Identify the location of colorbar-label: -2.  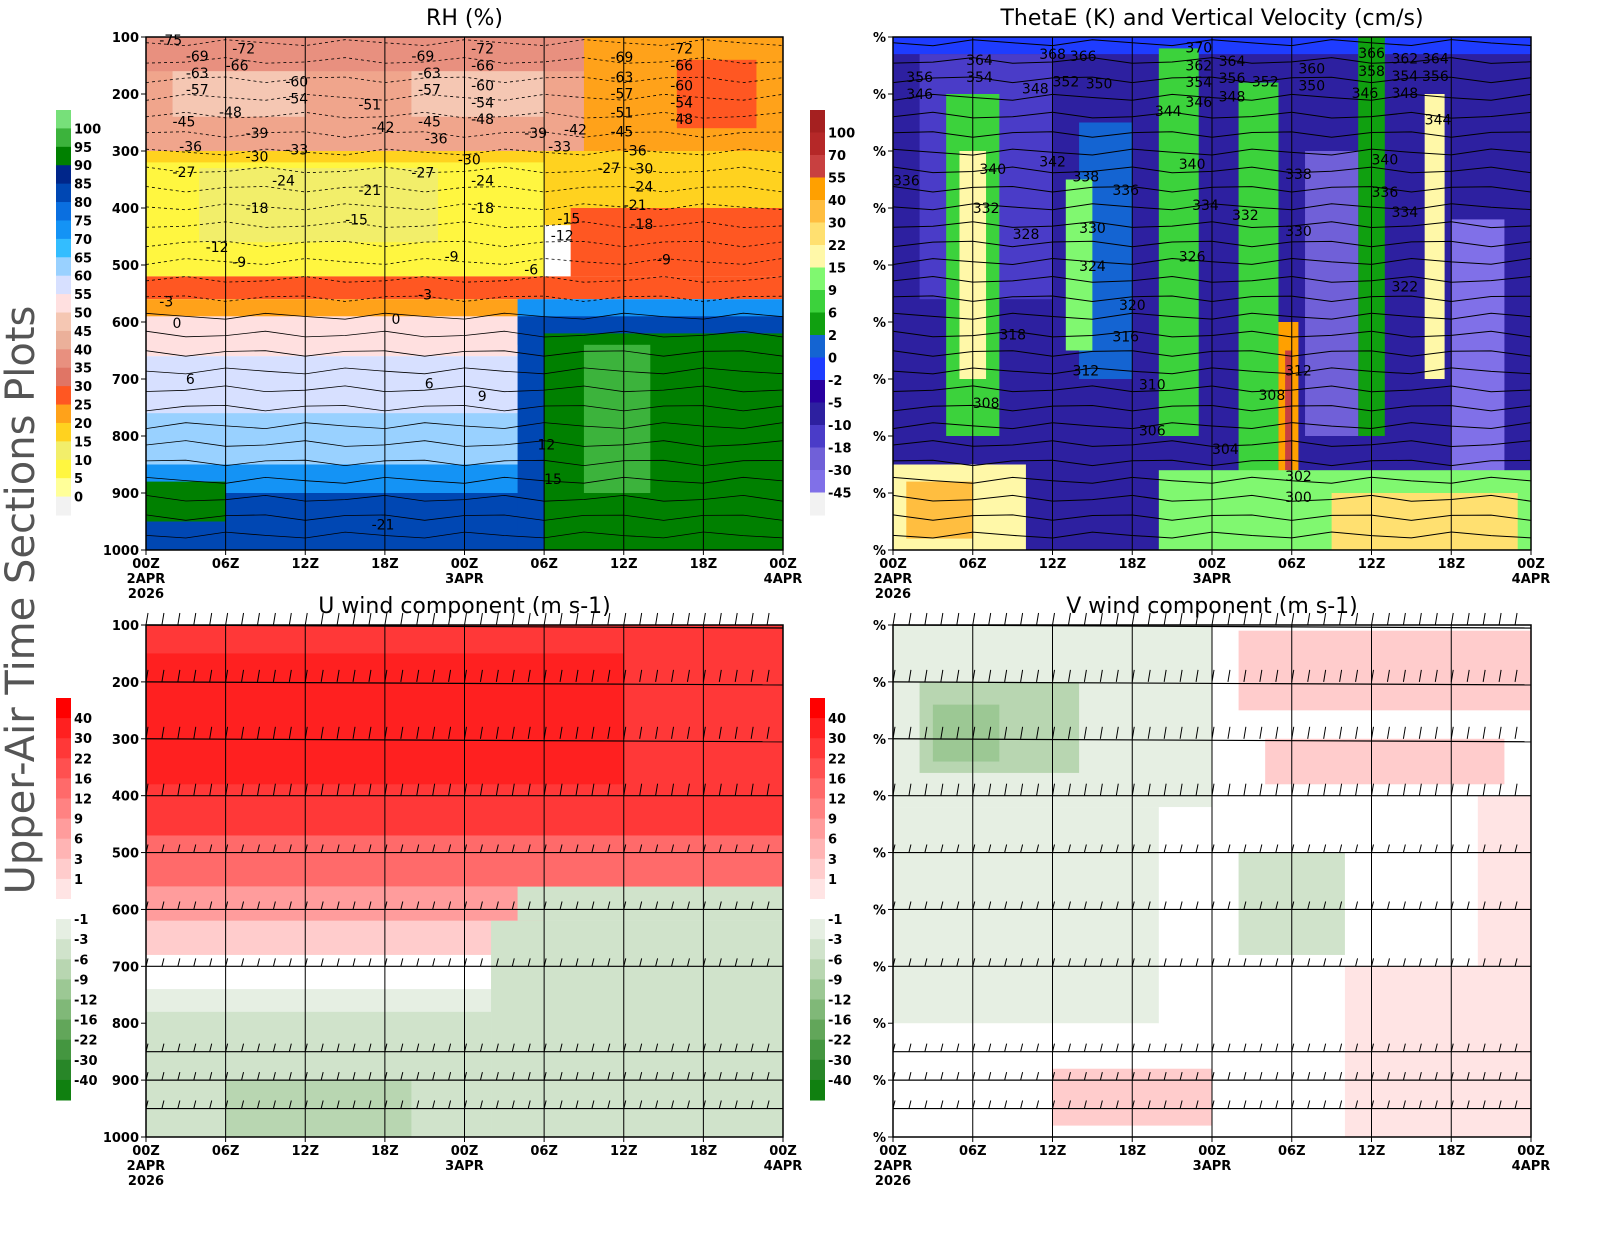
(835, 381).